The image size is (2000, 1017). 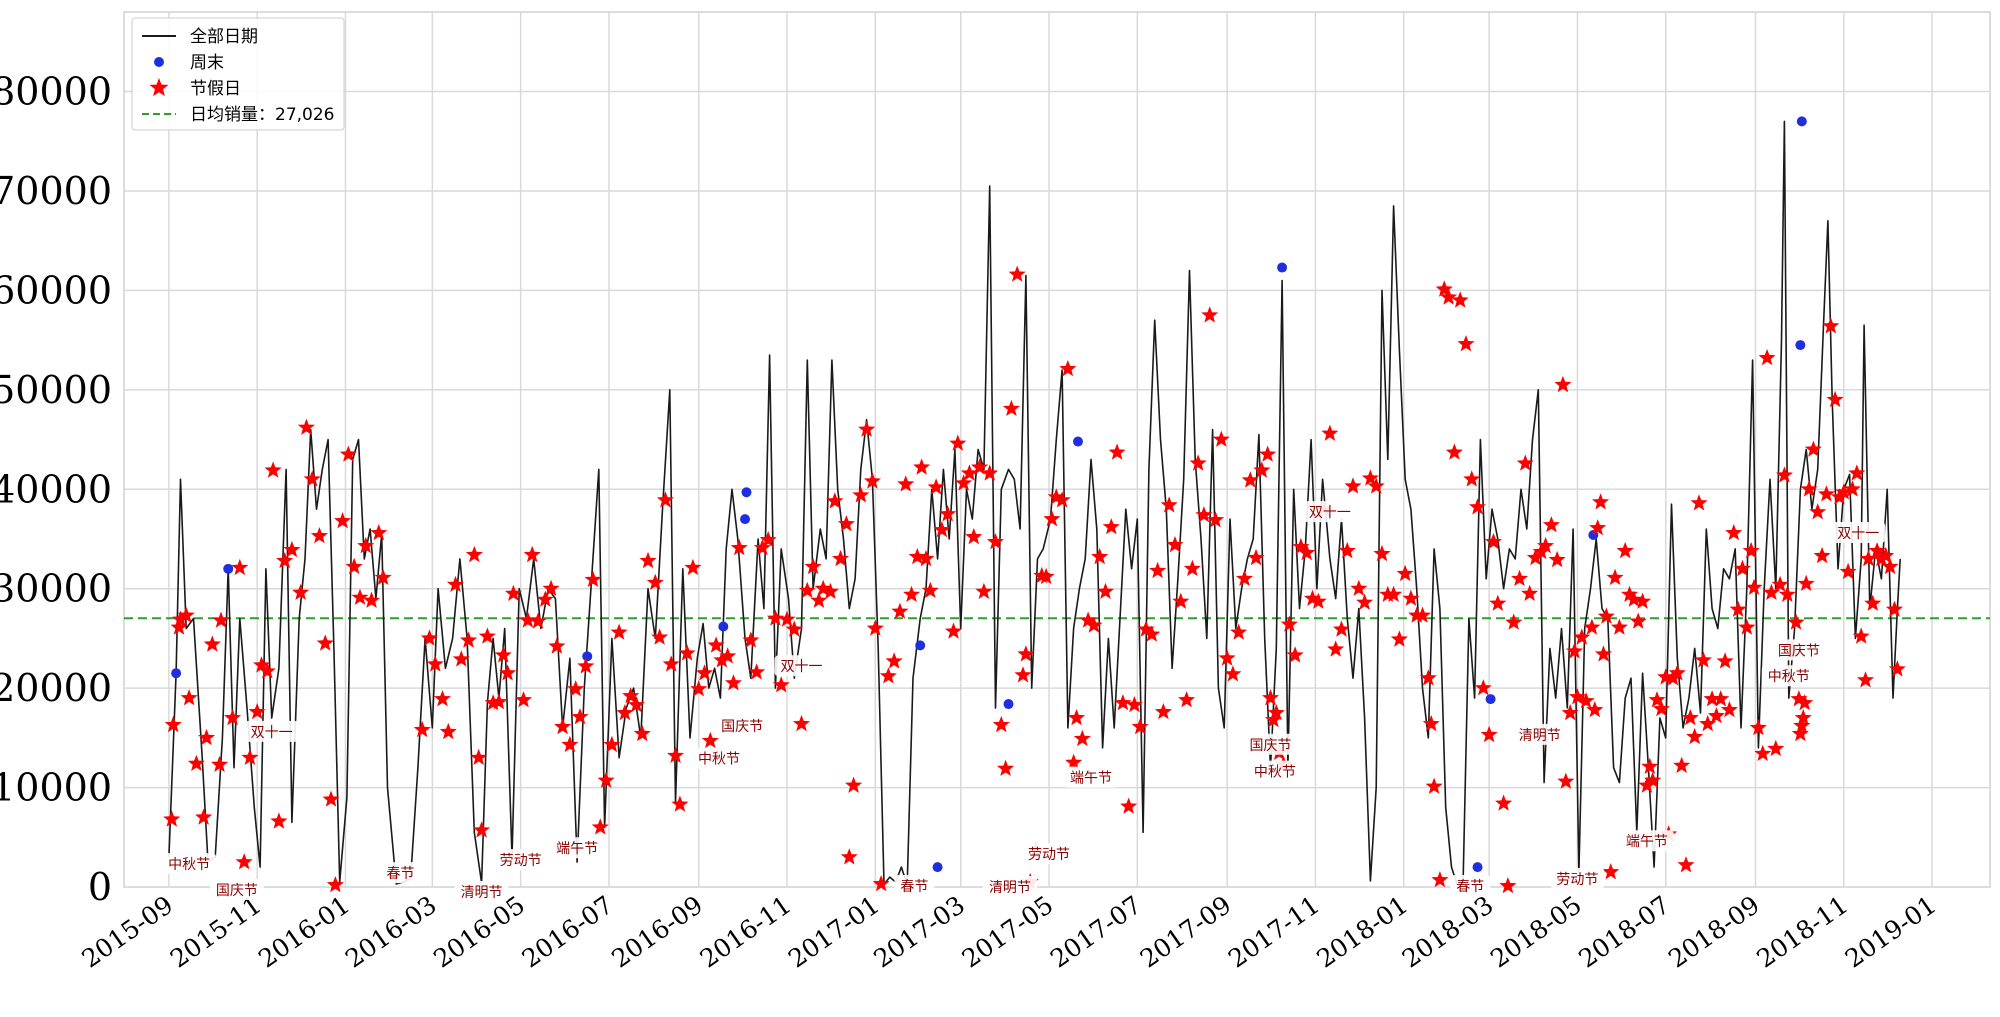 What do you see at coordinates (400, 874) in the screenshot?
I see `annotation-label: 春节` at bounding box center [400, 874].